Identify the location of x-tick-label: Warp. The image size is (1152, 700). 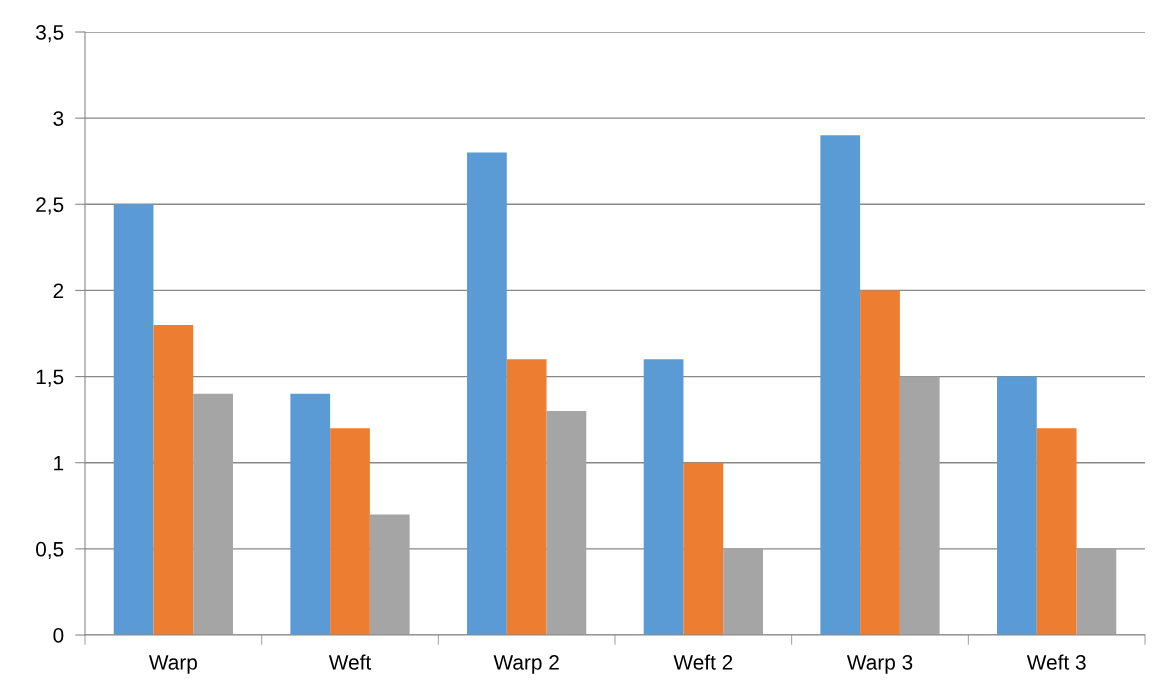
(172, 664).